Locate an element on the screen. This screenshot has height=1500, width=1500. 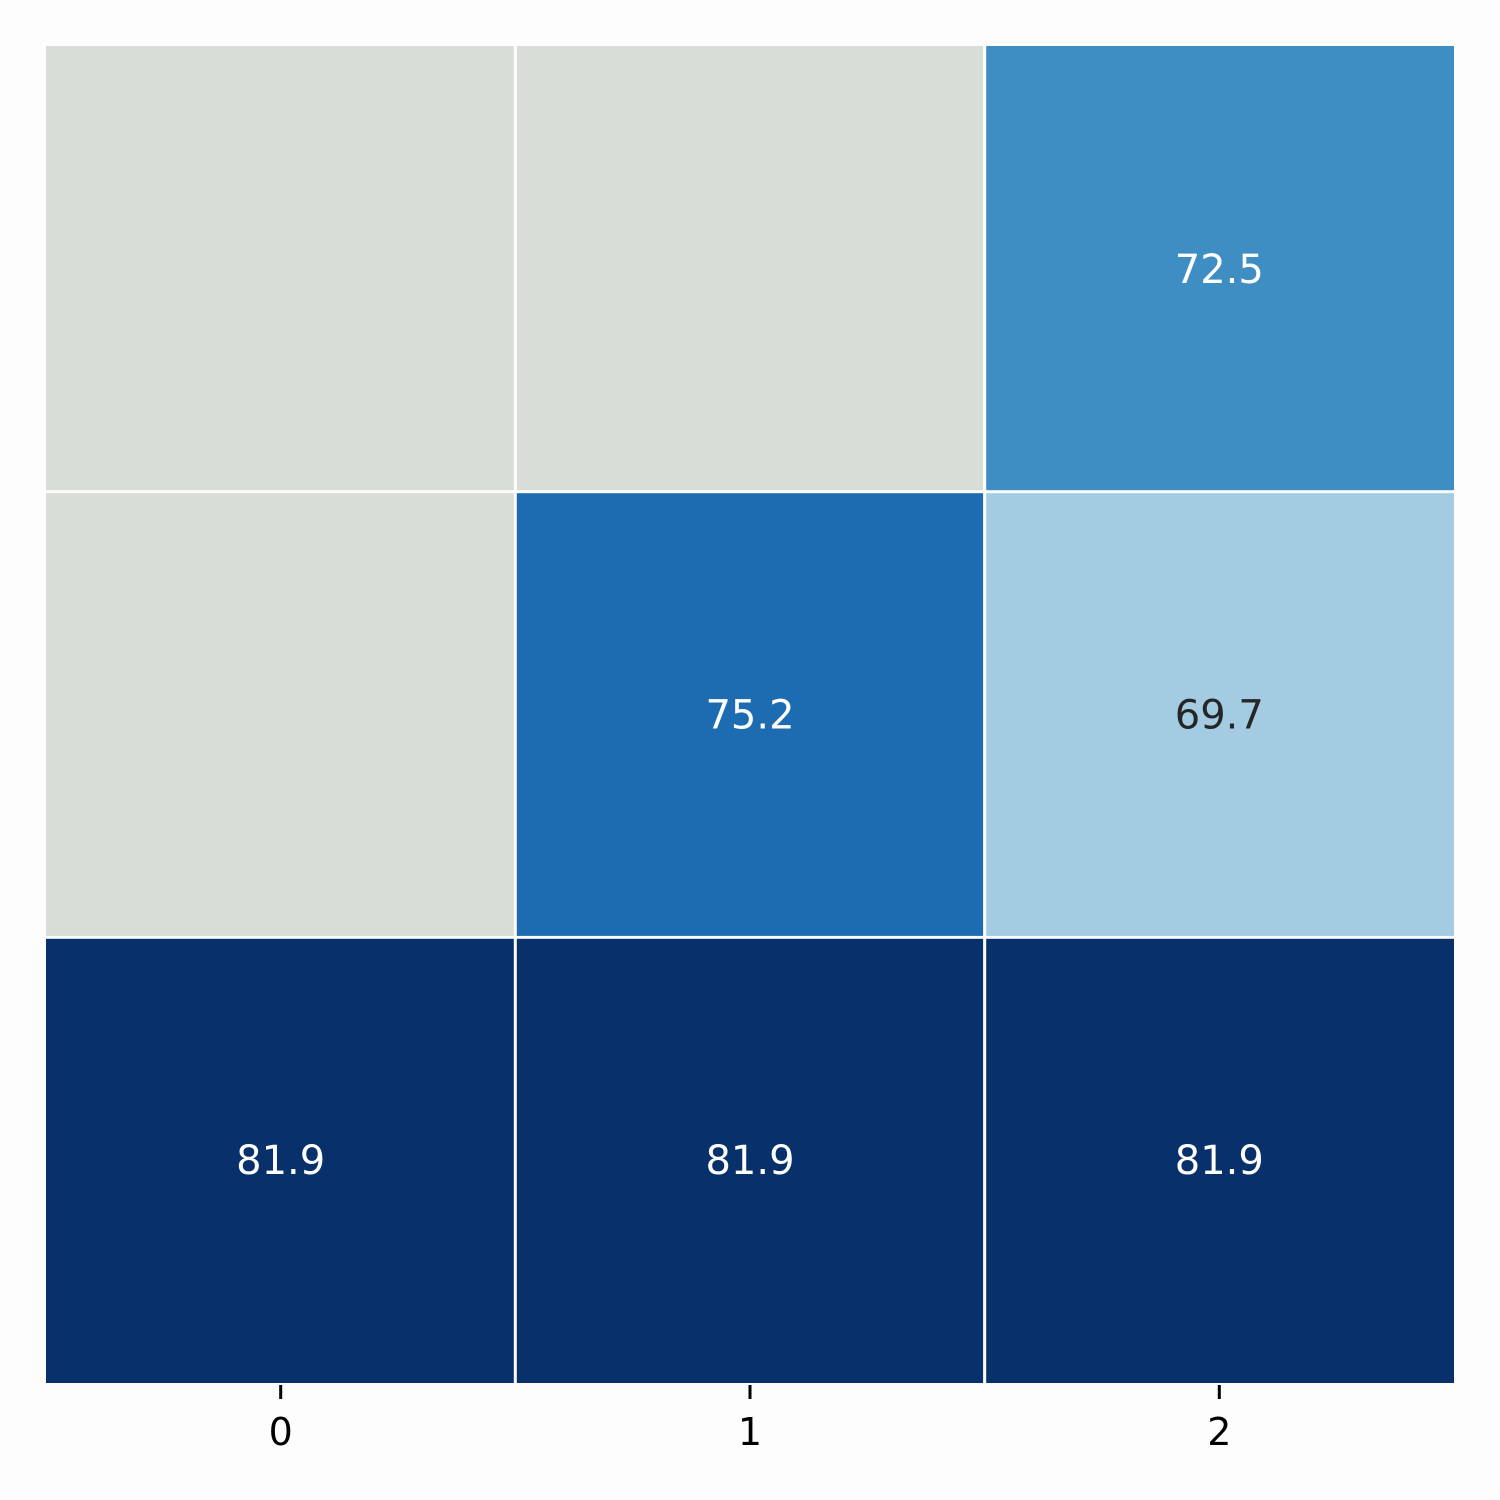
heatmap-cell-r0-c1 is located at coordinates (750, 268).